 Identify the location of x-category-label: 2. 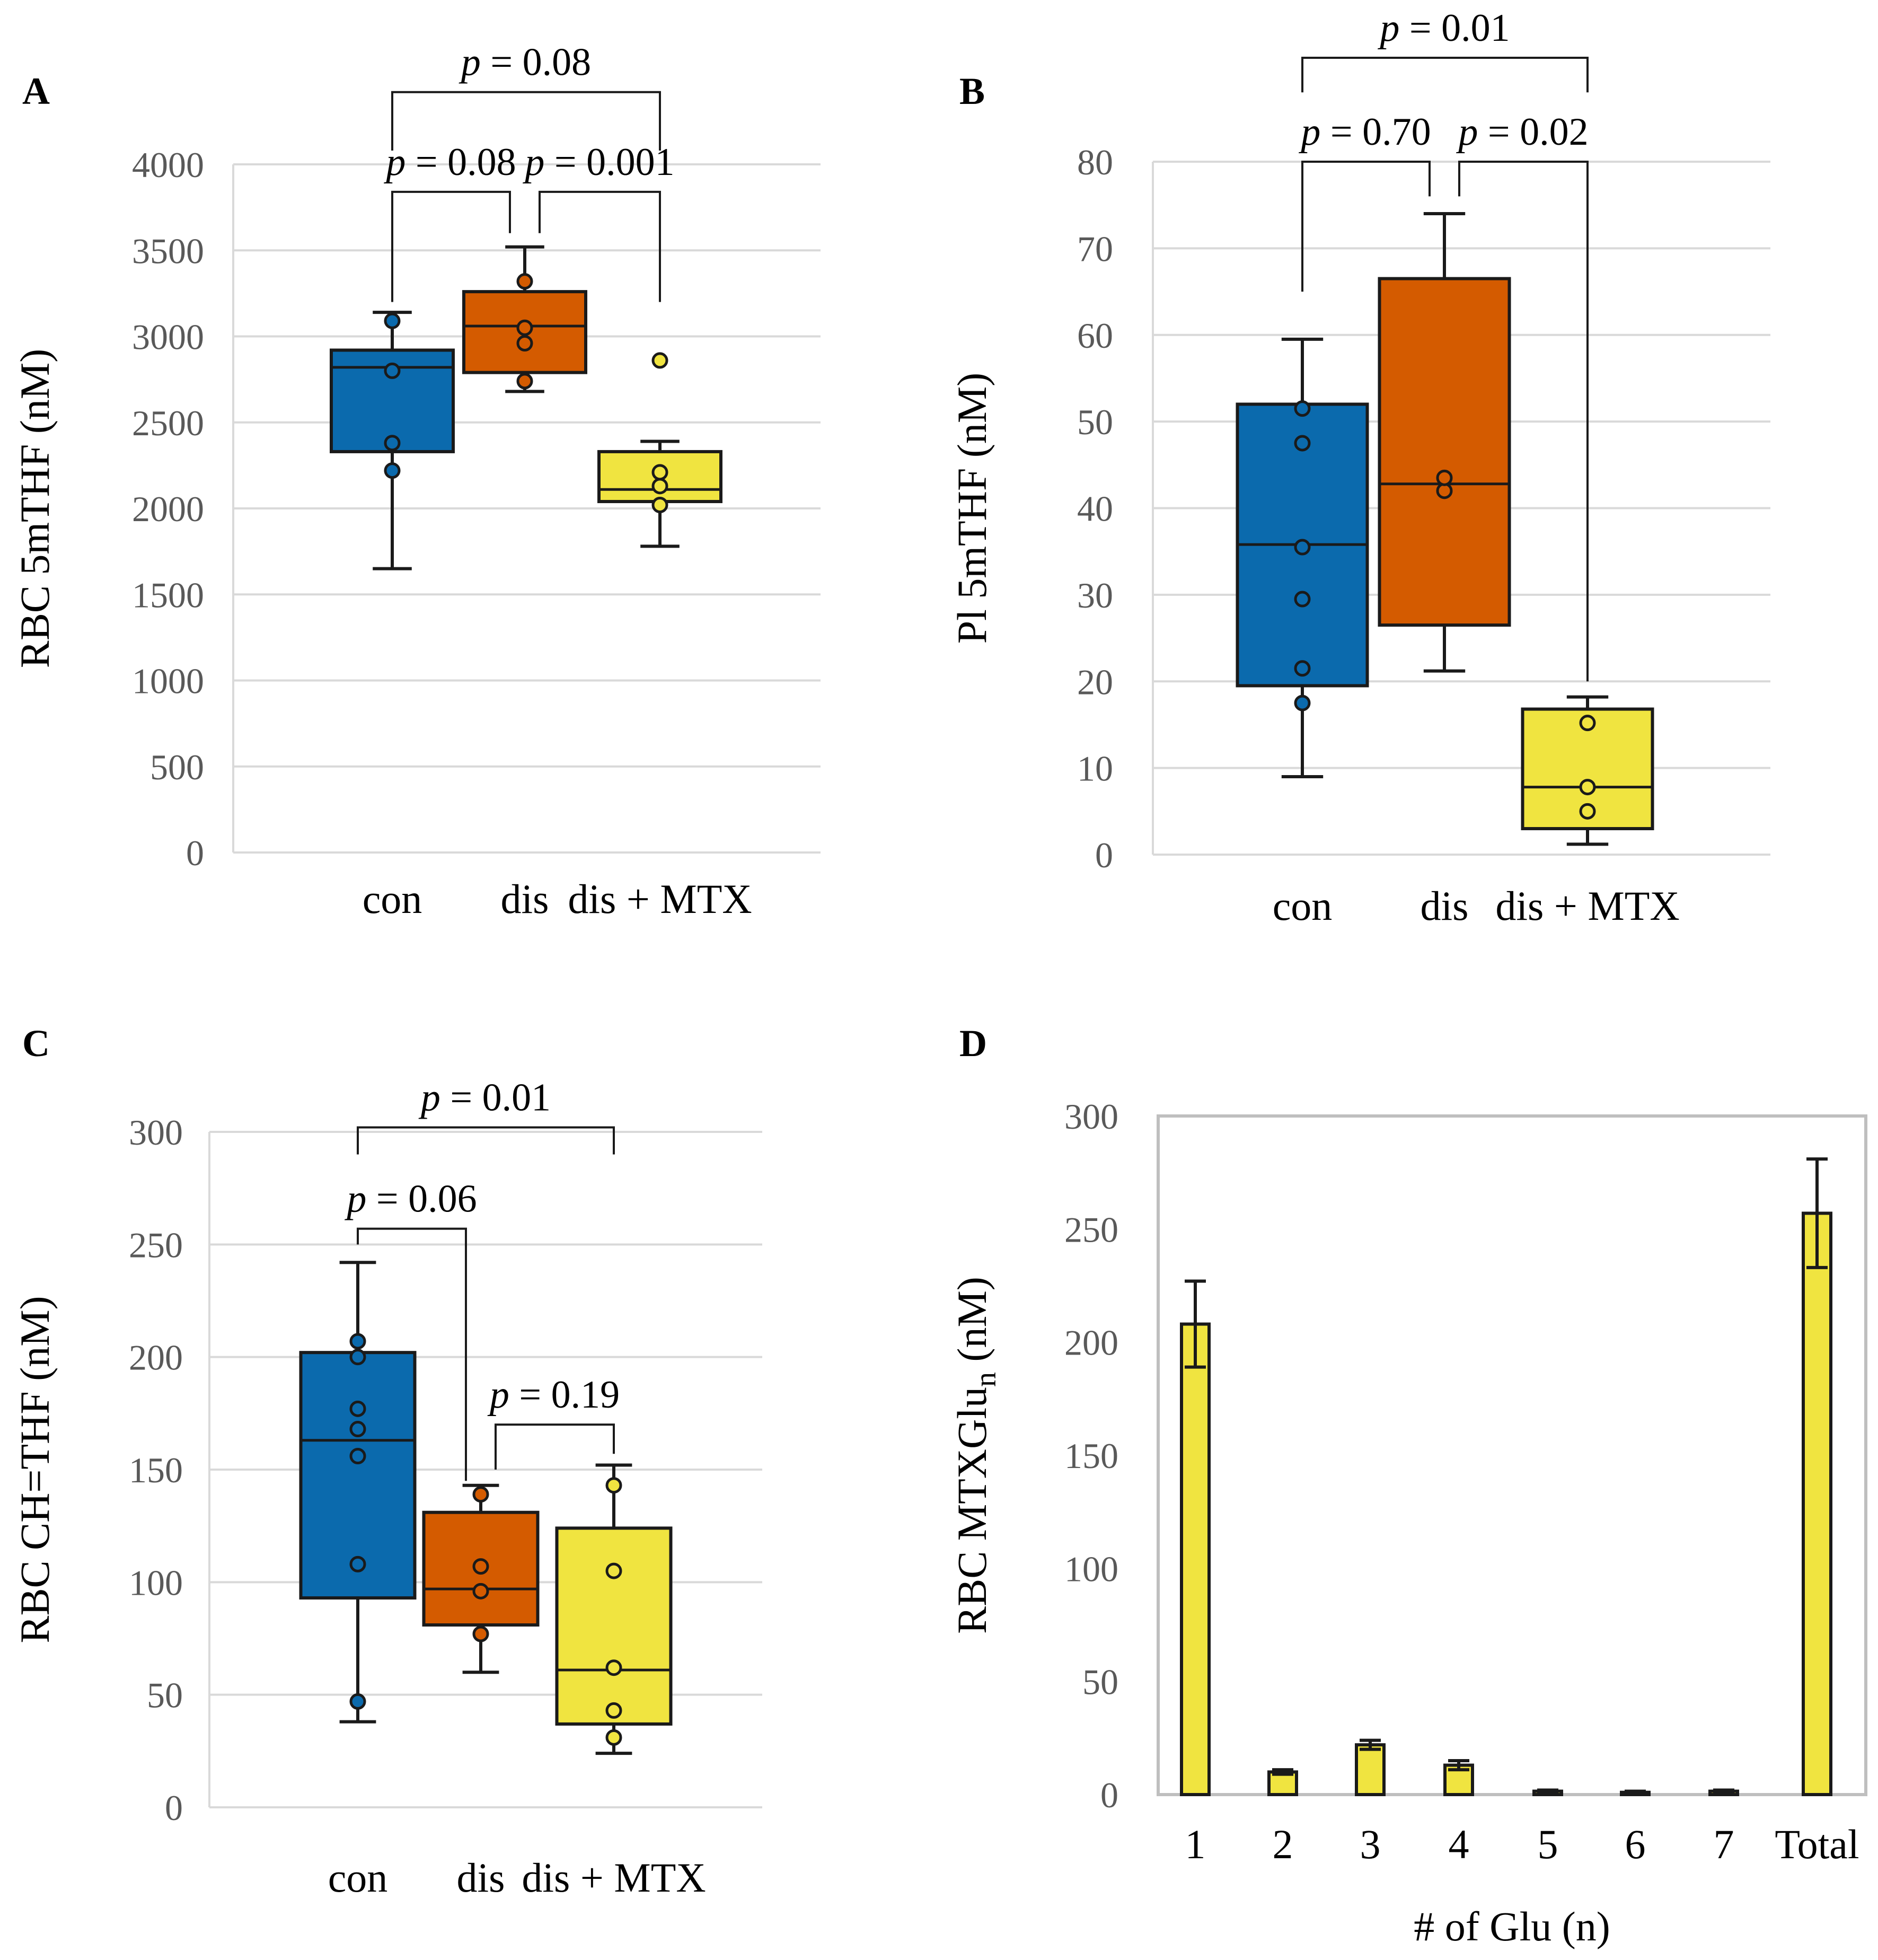
(1283, 1844).